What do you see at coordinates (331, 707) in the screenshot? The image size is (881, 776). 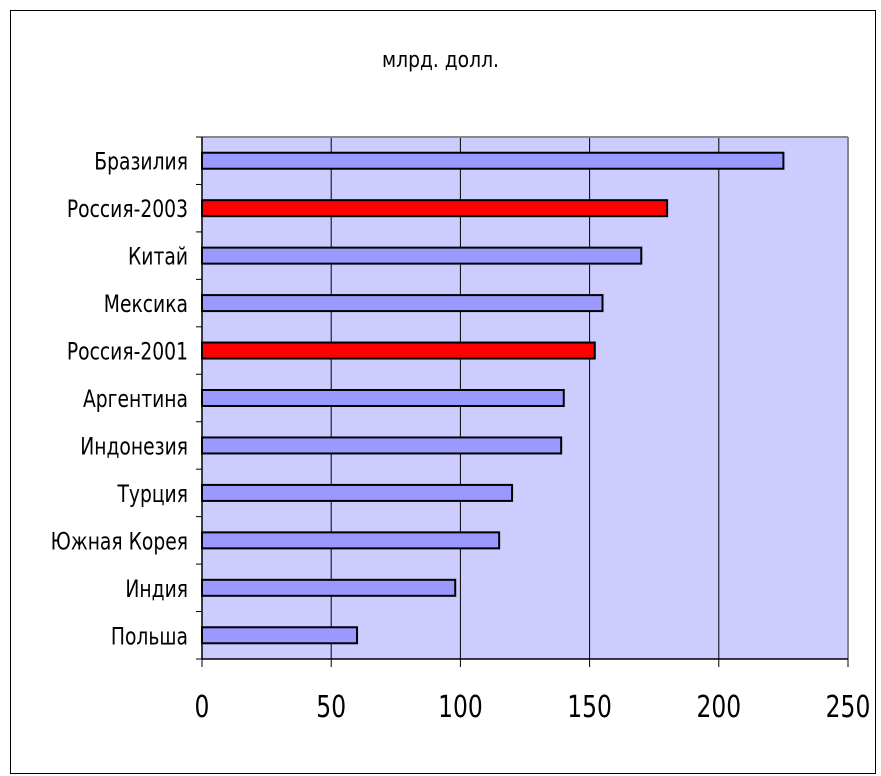 I see `x-tick-label: 50` at bounding box center [331, 707].